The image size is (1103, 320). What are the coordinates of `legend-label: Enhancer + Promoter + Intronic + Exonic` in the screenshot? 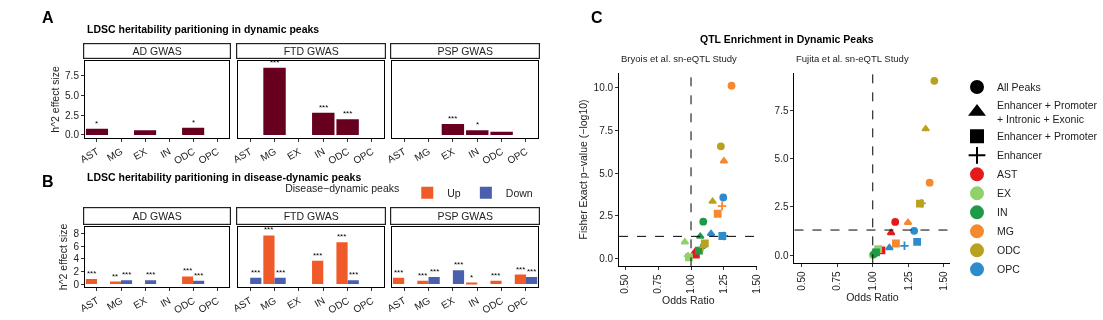 It's located at (1047, 111).